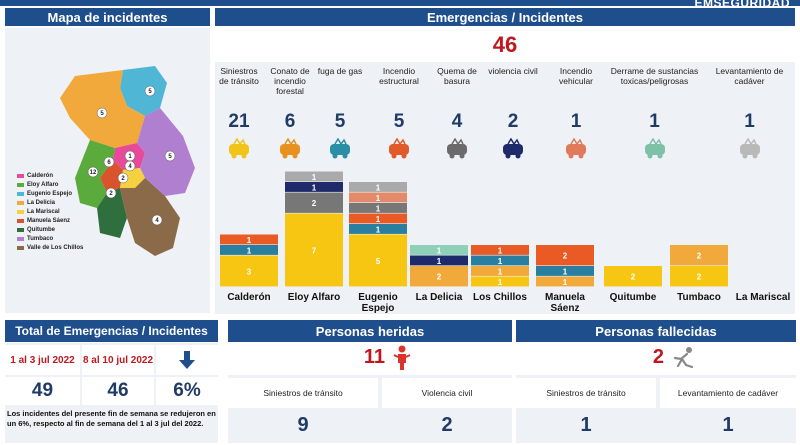 The height and width of the screenshot is (445, 800). I want to click on legend-label: La Mariscal, so click(43, 212).